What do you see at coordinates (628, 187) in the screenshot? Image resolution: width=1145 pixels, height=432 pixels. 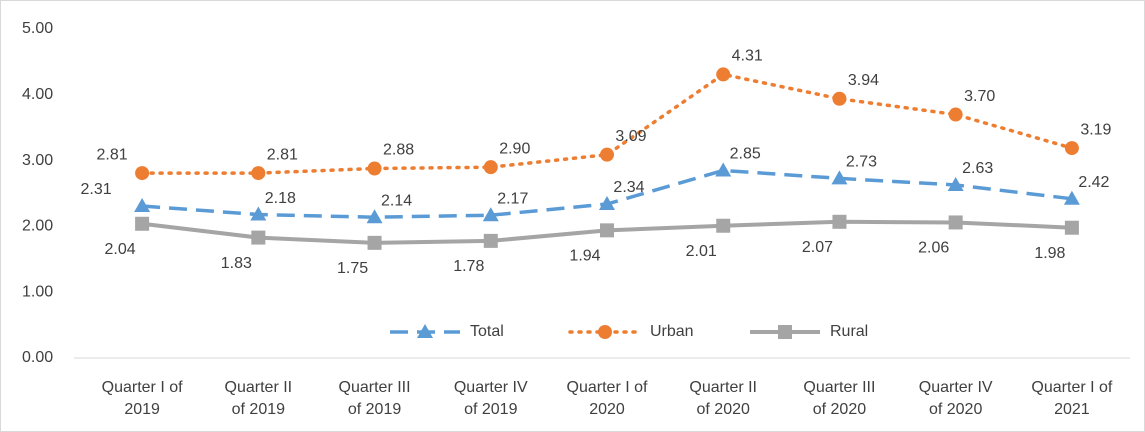 I see `data-label: 2.34` at bounding box center [628, 187].